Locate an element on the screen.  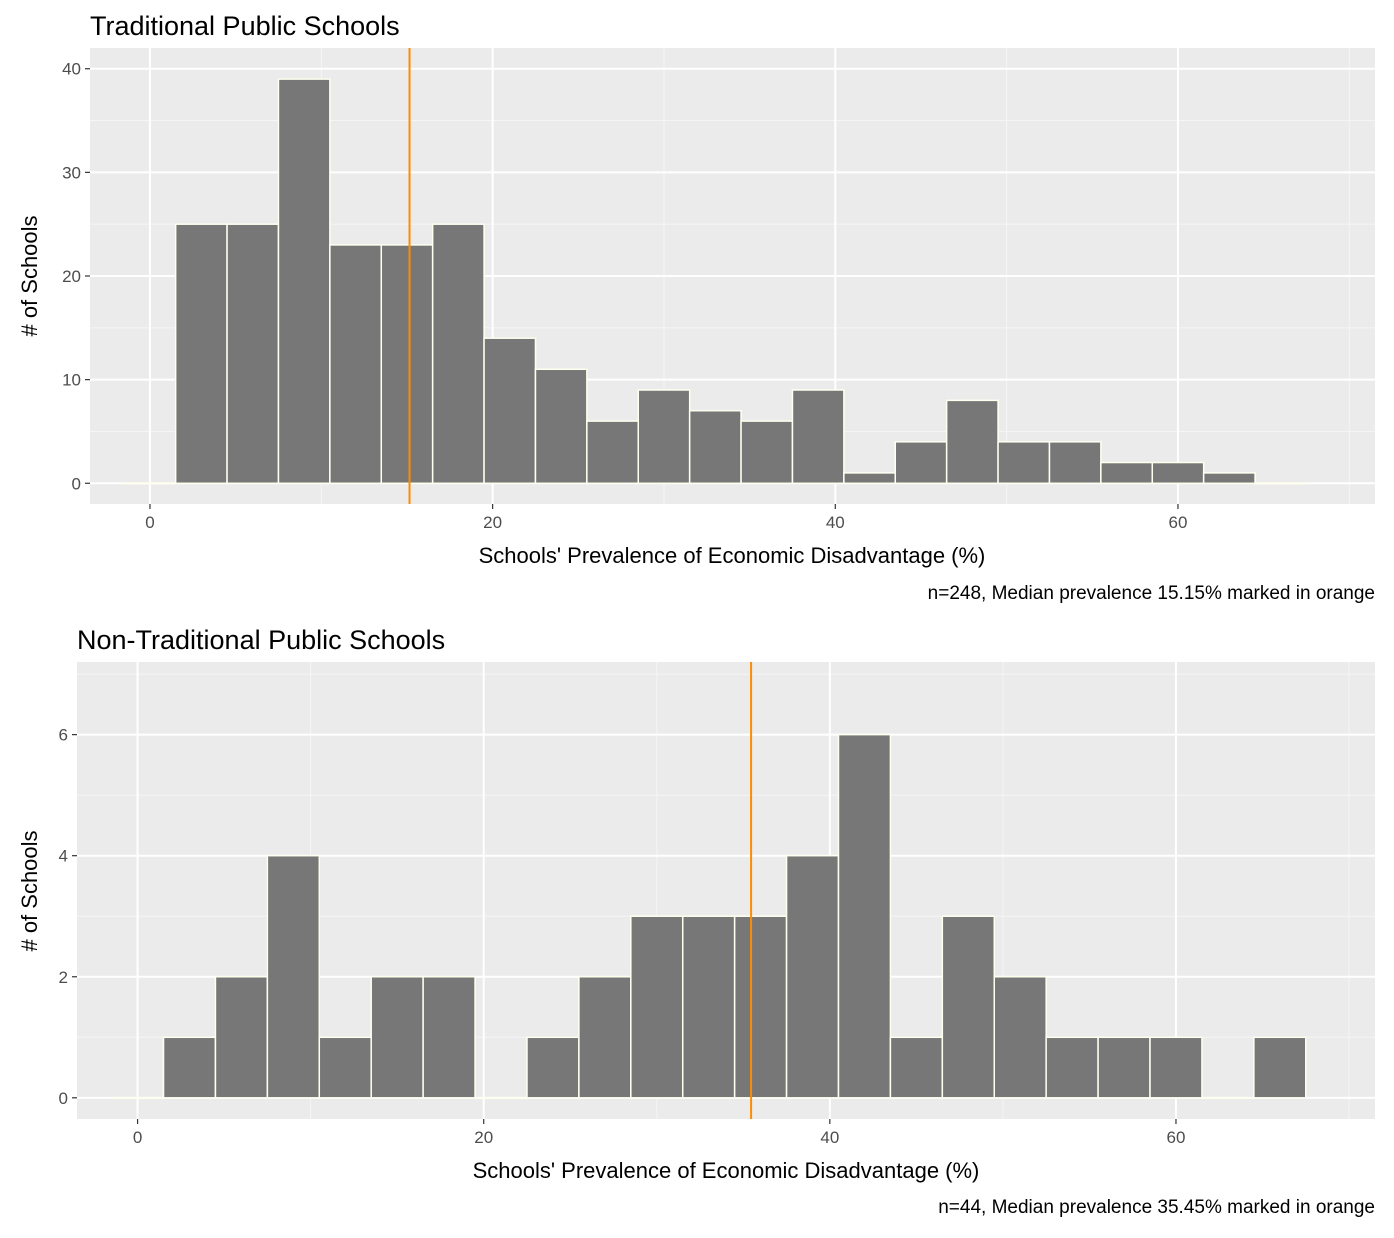
y-tick-label: 6 is located at coordinates (63, 735).